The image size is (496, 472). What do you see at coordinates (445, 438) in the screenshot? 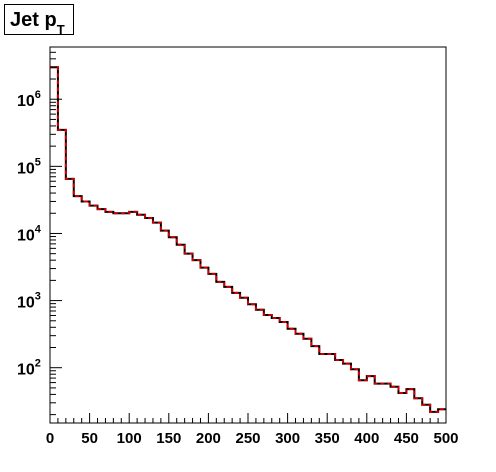
I see `x-tick-label: 500` at bounding box center [445, 438].